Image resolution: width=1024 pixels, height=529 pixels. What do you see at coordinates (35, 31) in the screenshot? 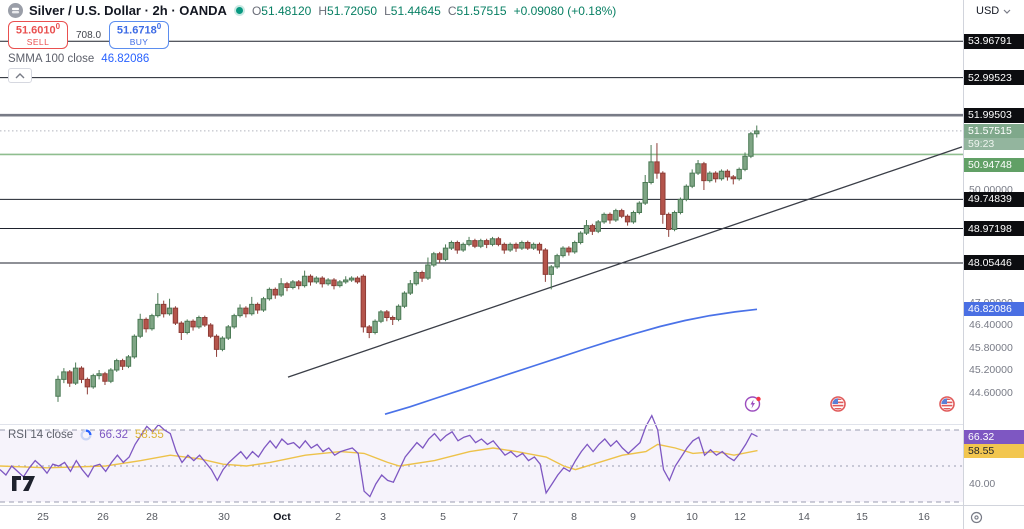
I see `sell-price: 51.6010` at bounding box center [35, 31].